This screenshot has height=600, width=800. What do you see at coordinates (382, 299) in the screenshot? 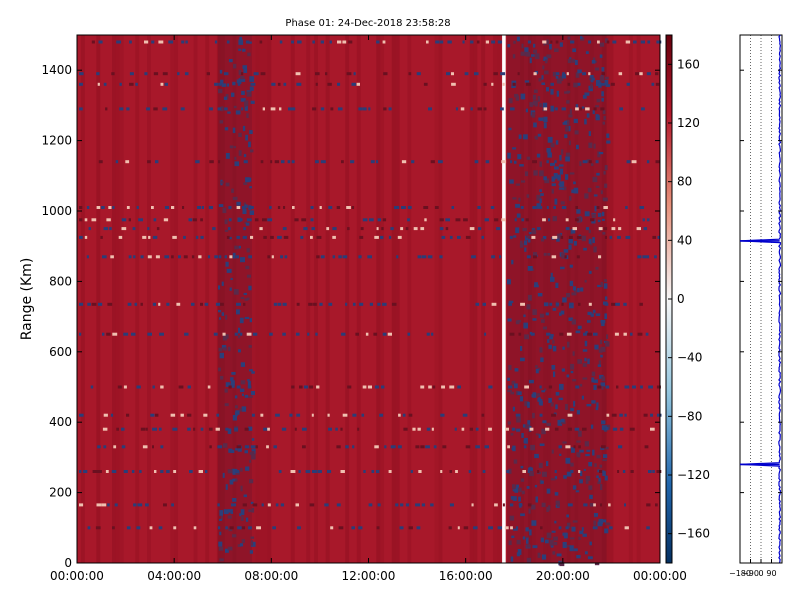
I see `heatmap-streak` at bounding box center [382, 299].